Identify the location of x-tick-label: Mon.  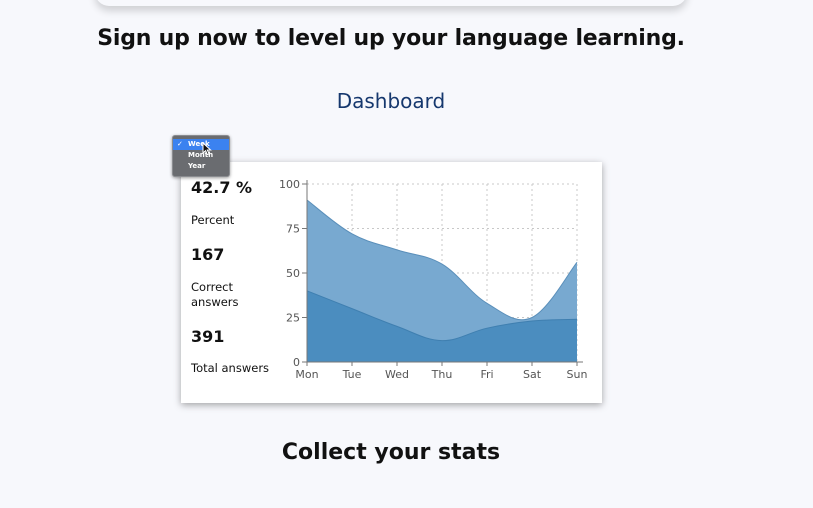
(306, 374).